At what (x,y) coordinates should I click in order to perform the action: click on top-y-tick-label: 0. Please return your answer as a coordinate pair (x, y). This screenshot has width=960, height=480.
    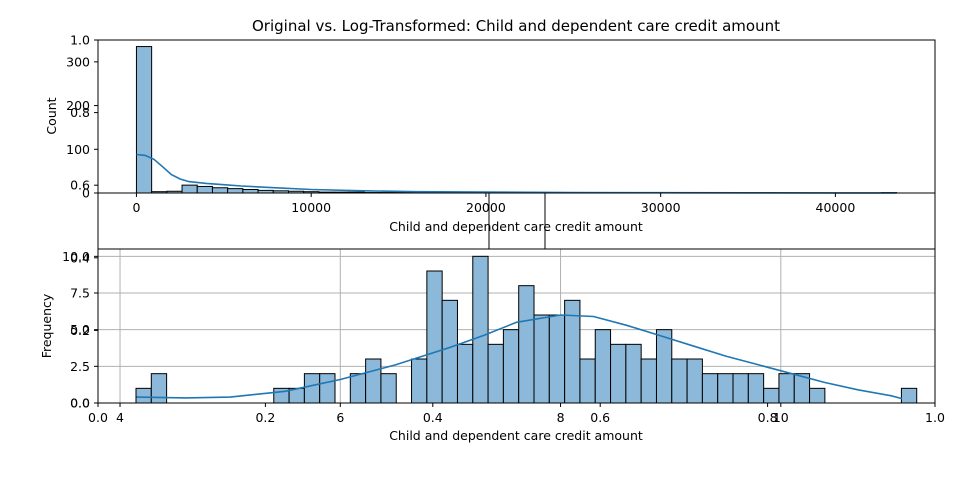
    Looking at the image, I should click on (86, 193).